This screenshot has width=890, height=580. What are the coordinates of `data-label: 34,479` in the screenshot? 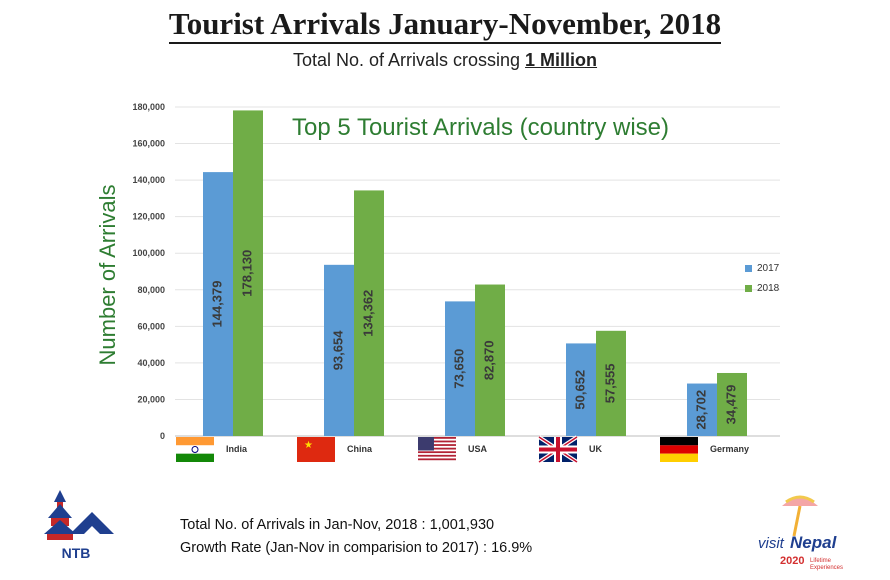 It's located at (730, 405).